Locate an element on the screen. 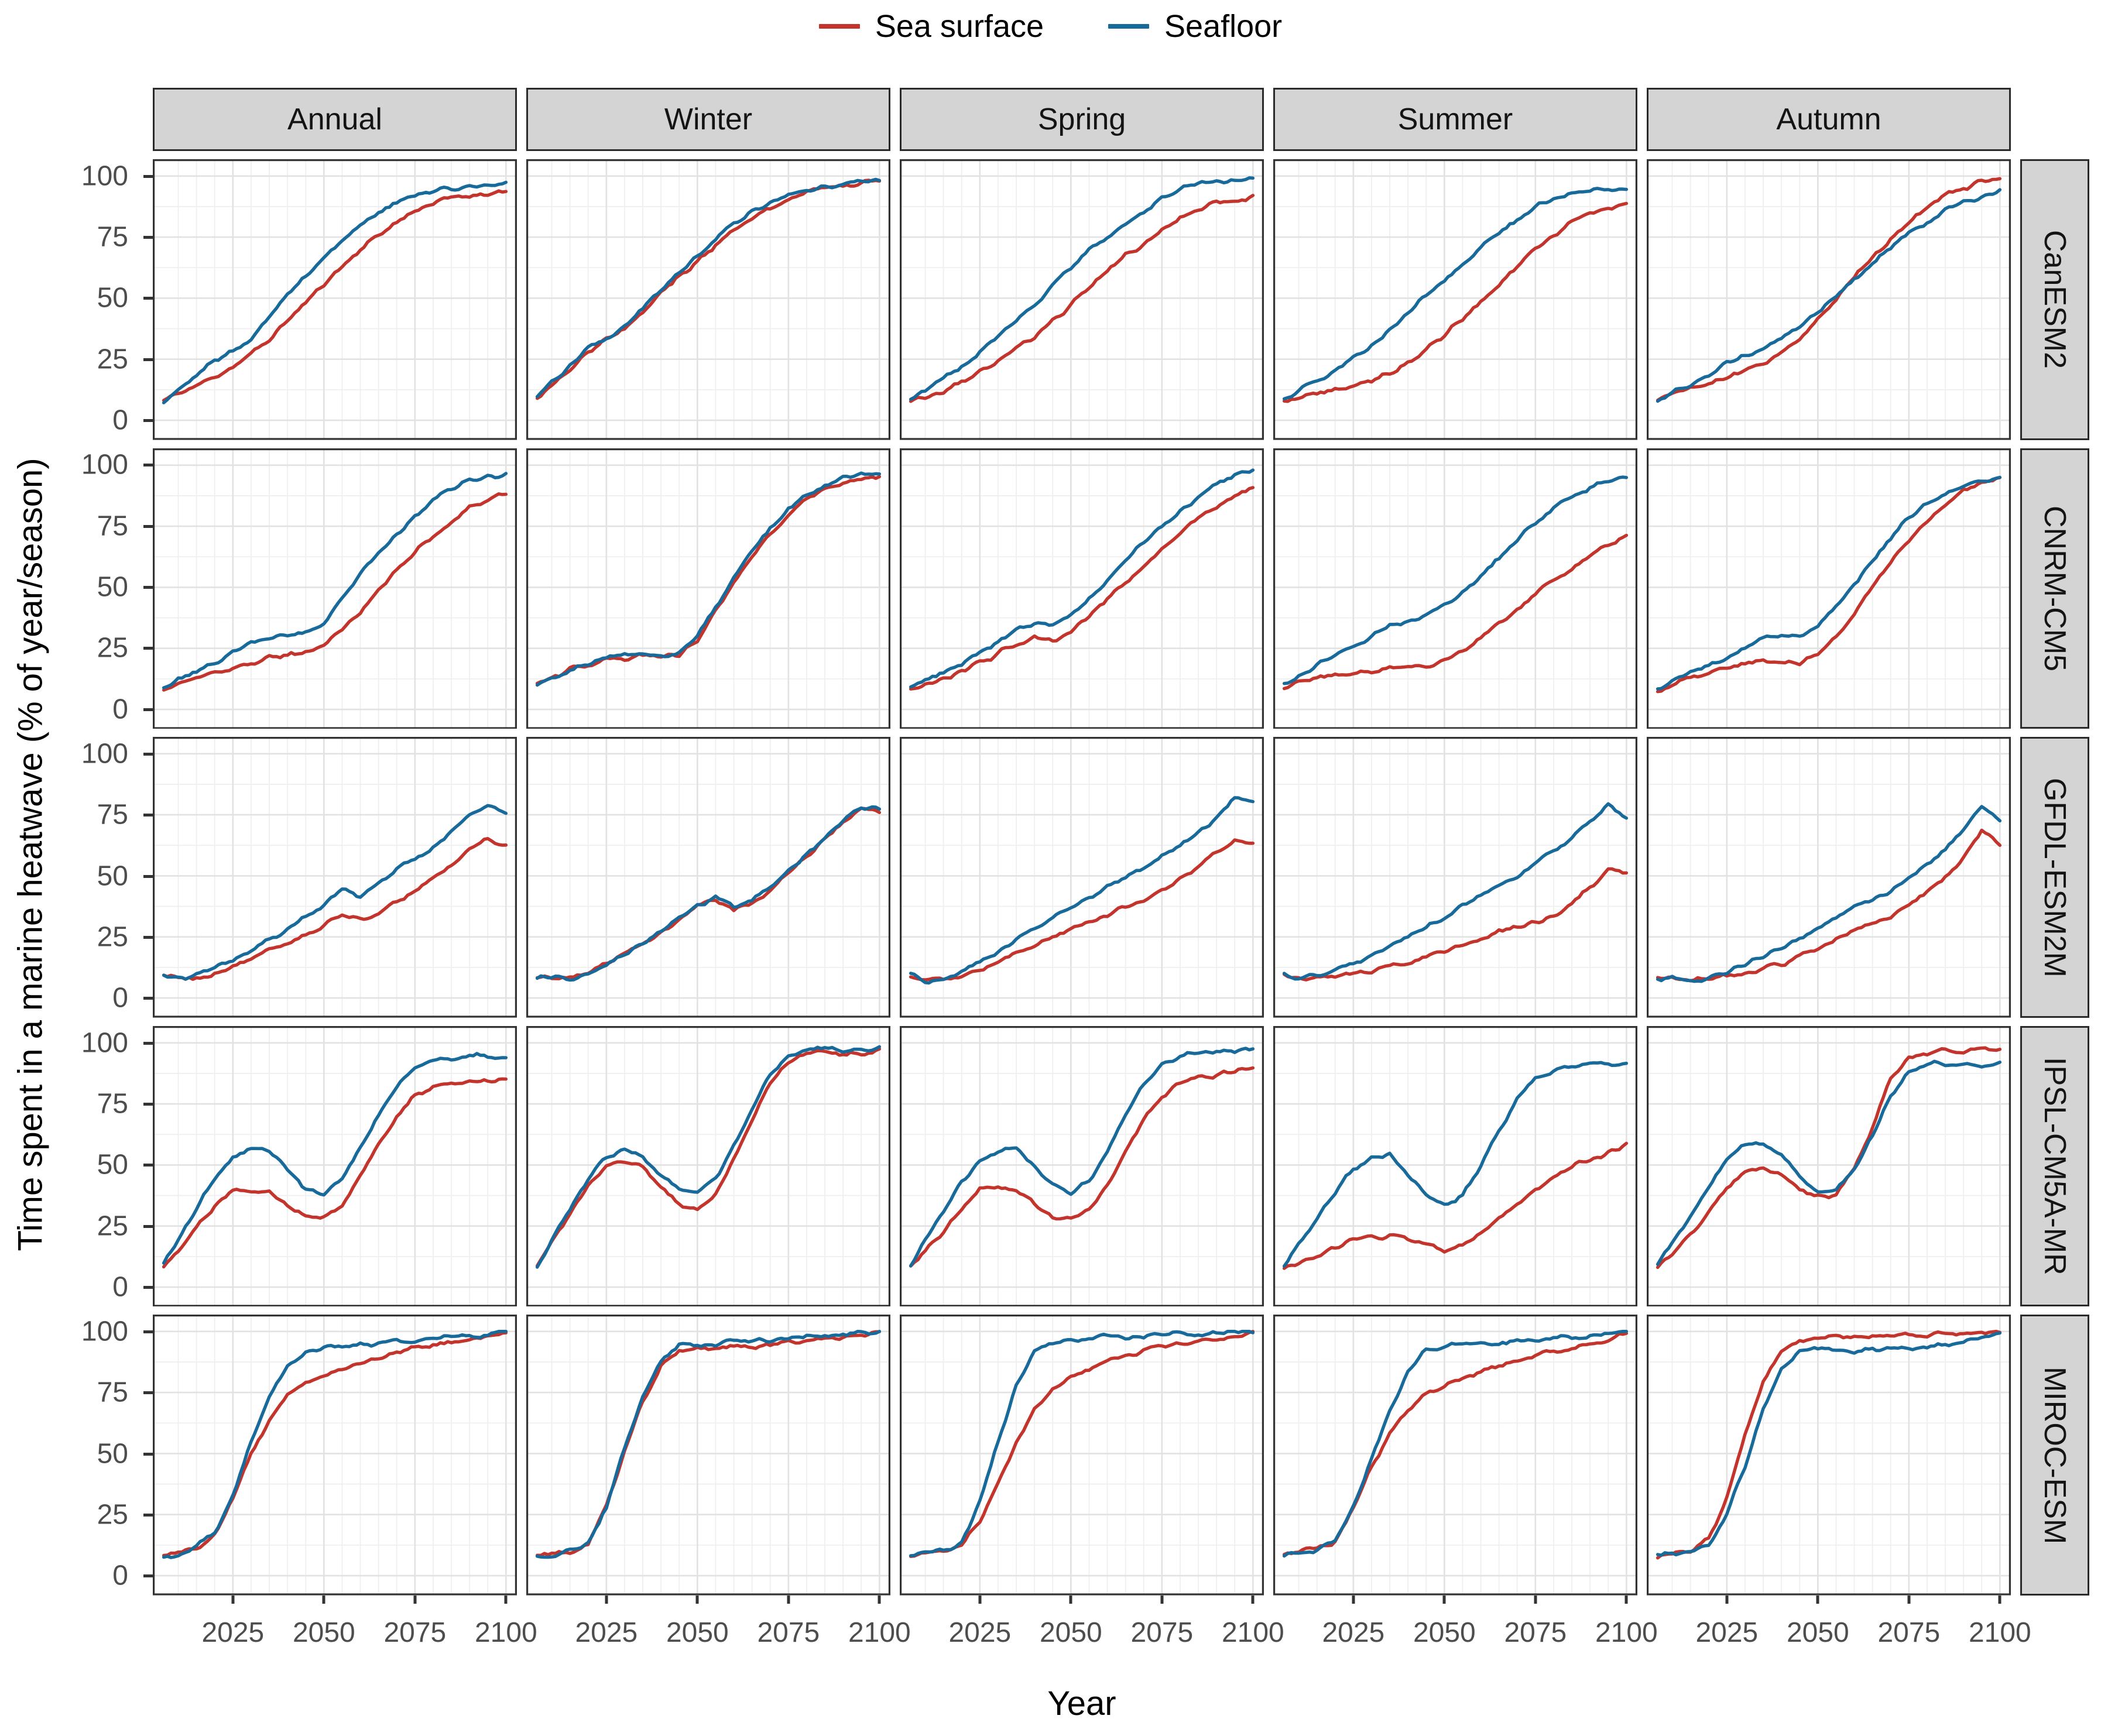  panel-plot-GFDL-ESM2M-Spring is located at coordinates (1082, 877).